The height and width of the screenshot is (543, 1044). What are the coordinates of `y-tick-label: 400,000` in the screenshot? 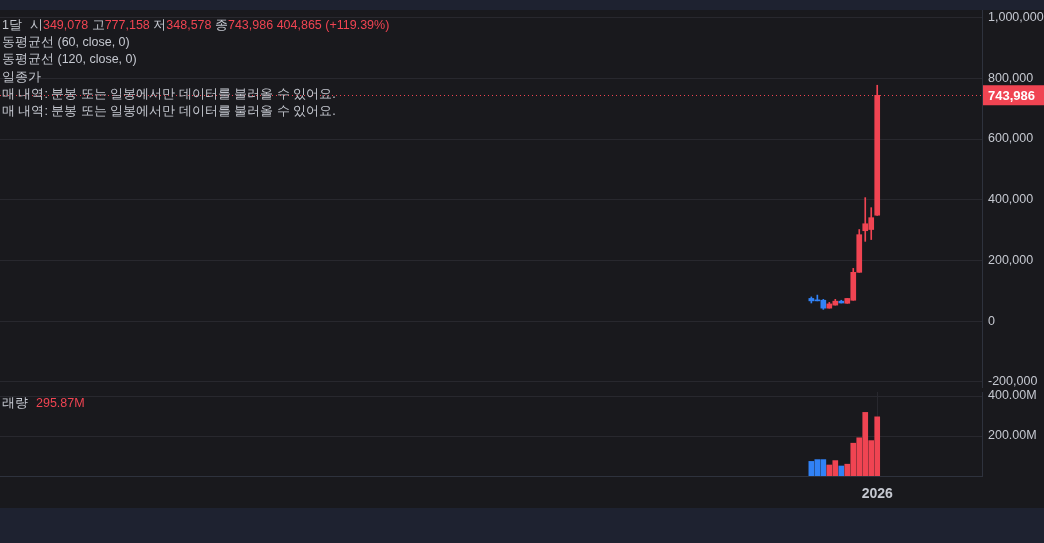 It's located at (1011, 199).